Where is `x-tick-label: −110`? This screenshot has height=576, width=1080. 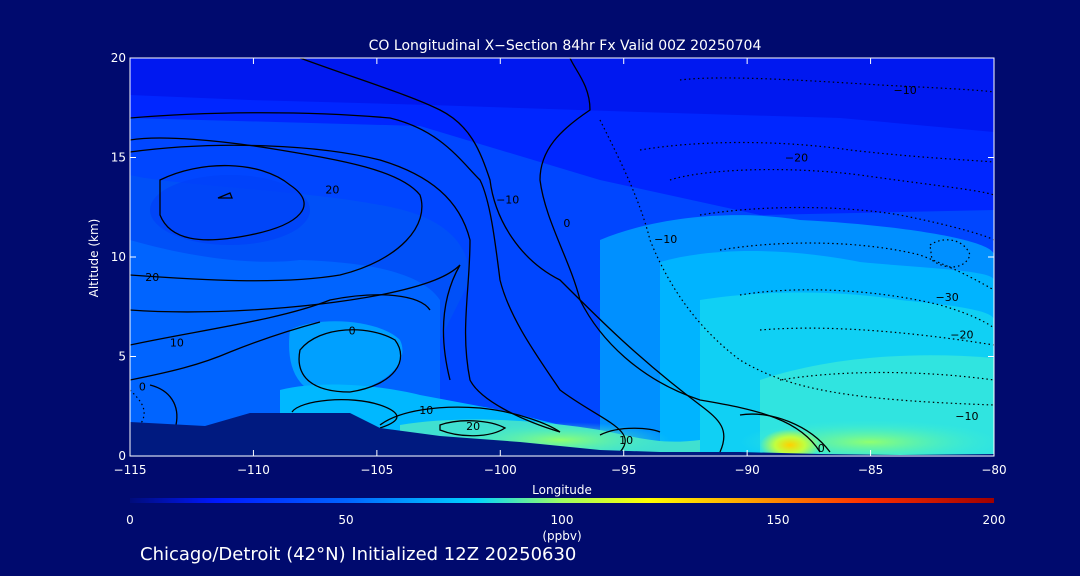
x-tick-label: −110 is located at coordinates (253, 470).